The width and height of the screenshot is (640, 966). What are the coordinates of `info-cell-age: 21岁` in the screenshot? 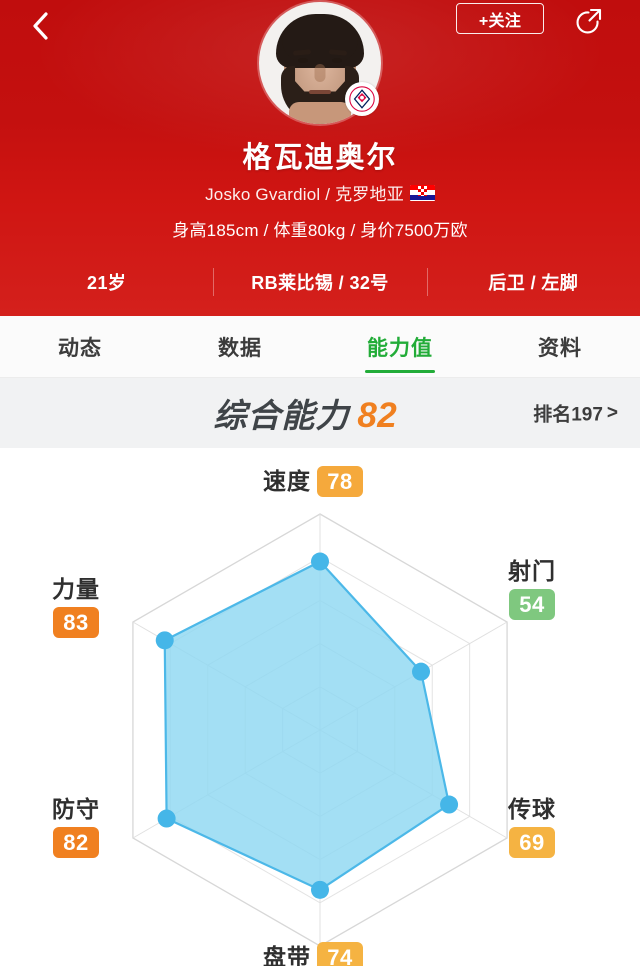 It's located at (107, 283).